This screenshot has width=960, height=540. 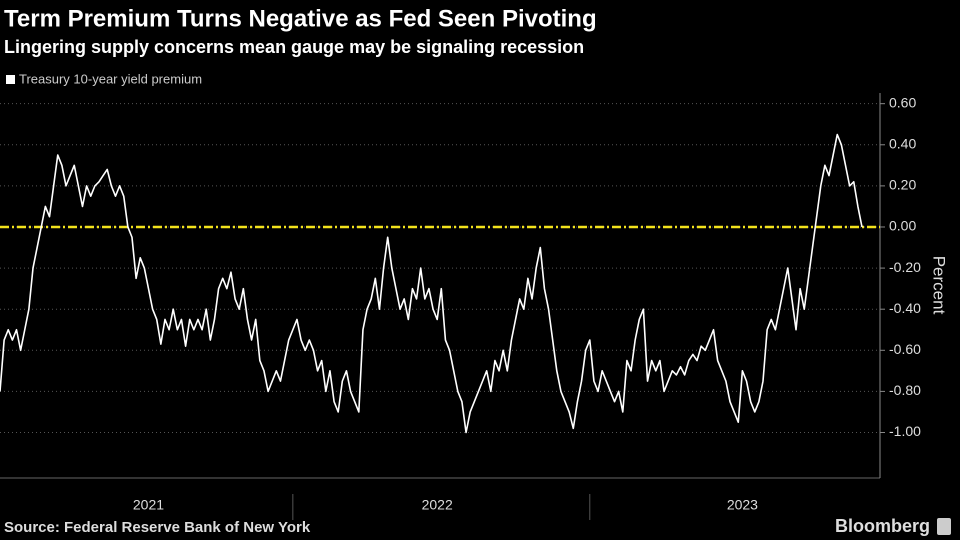 I want to click on legend-swatch, so click(x=10, y=79).